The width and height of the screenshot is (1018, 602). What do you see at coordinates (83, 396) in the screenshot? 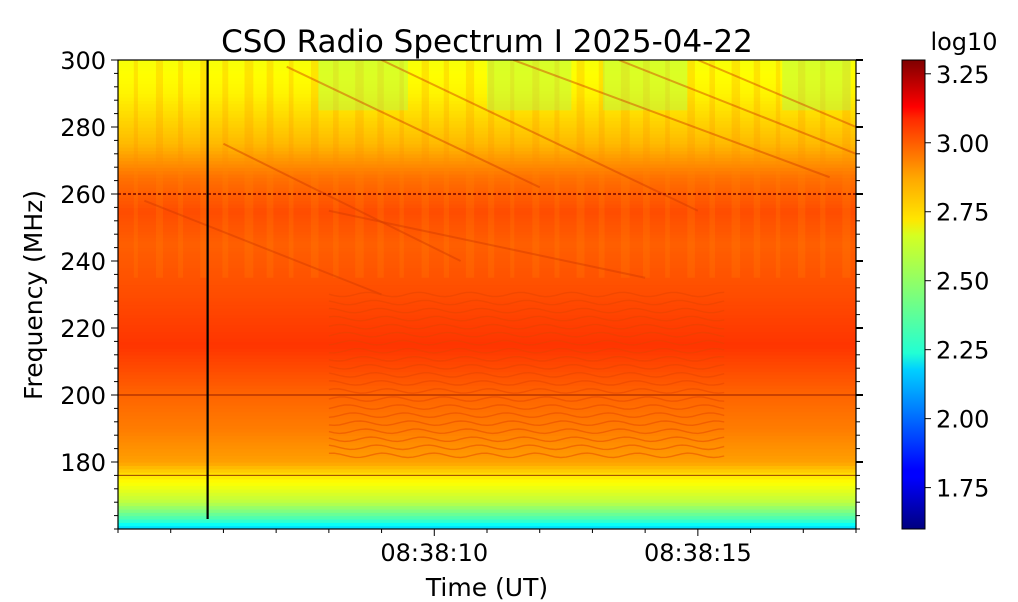
I see `y-tick-label: 200` at bounding box center [83, 396].